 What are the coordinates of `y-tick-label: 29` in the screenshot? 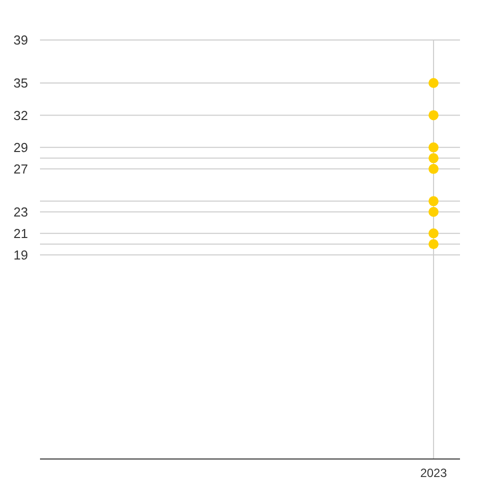 It's located at (21, 147).